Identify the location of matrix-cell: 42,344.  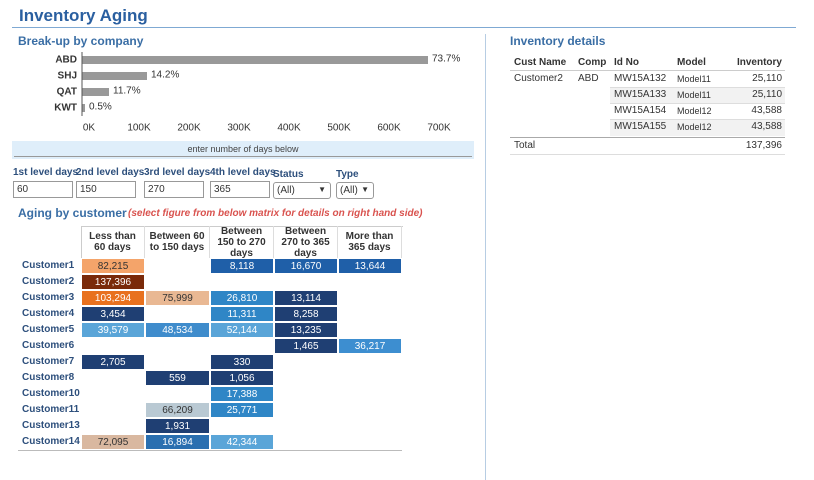
(242, 442).